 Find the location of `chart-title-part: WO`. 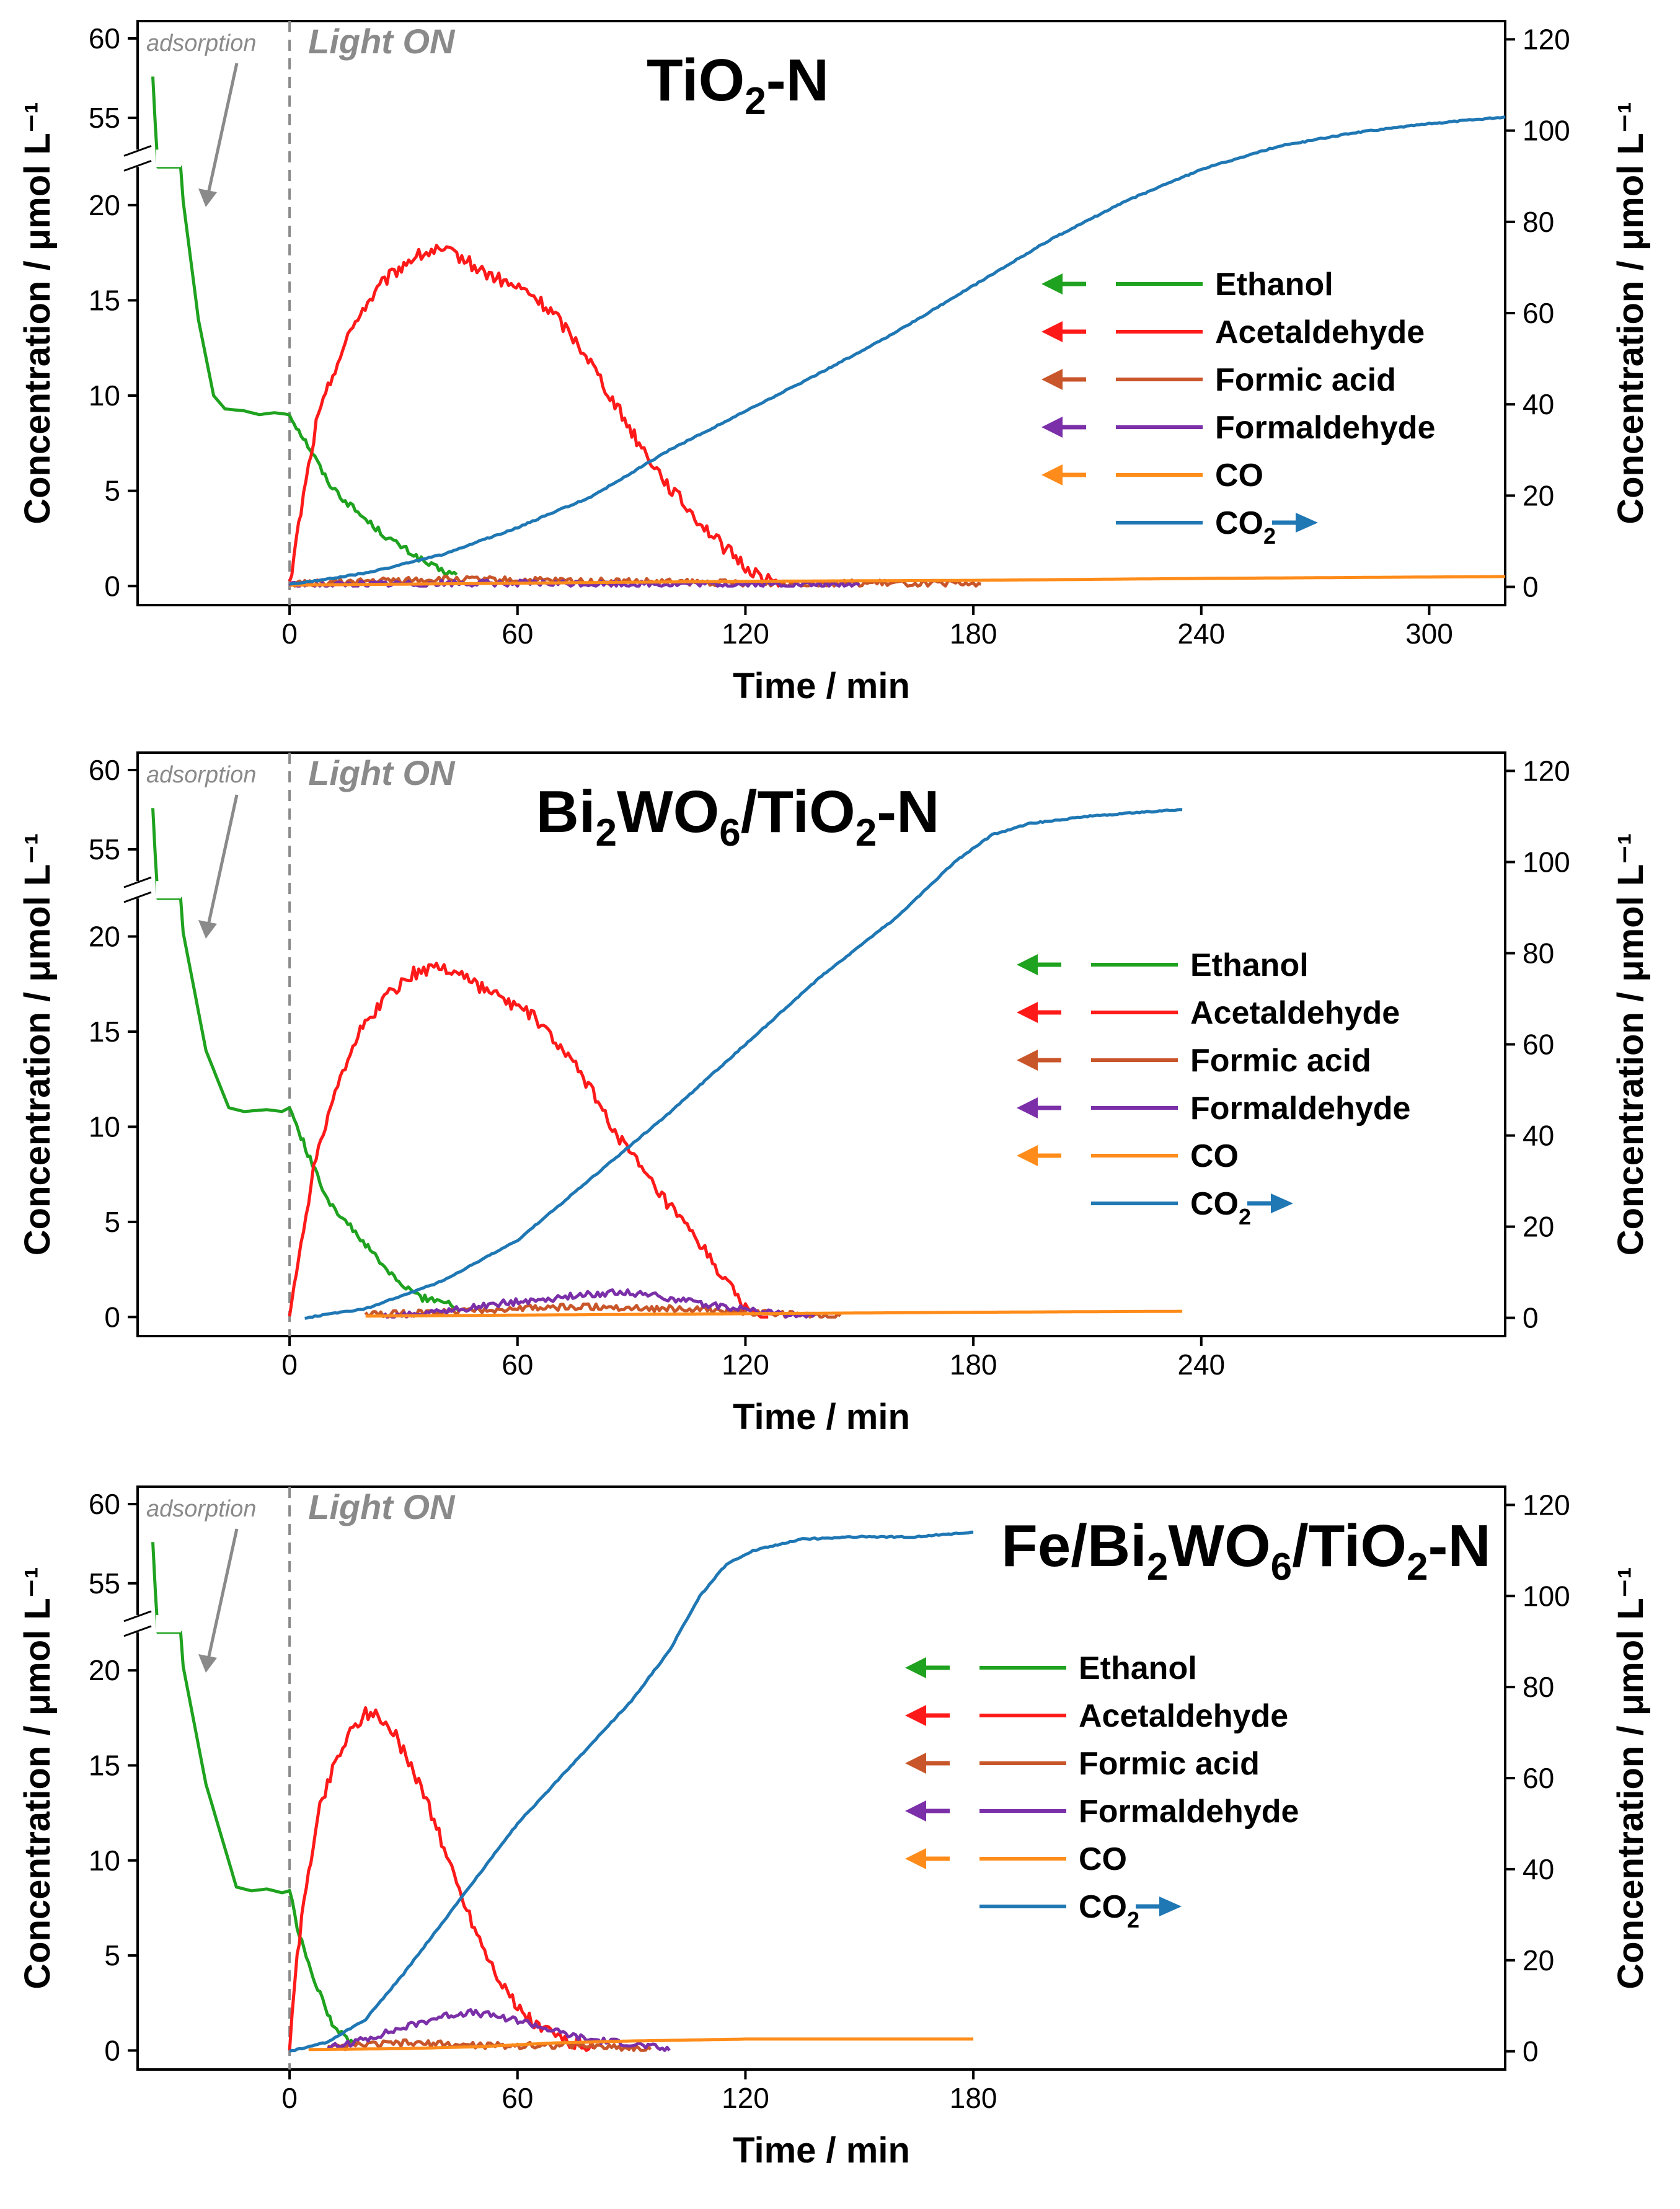

chart-title-part: WO is located at coordinates (668, 812).